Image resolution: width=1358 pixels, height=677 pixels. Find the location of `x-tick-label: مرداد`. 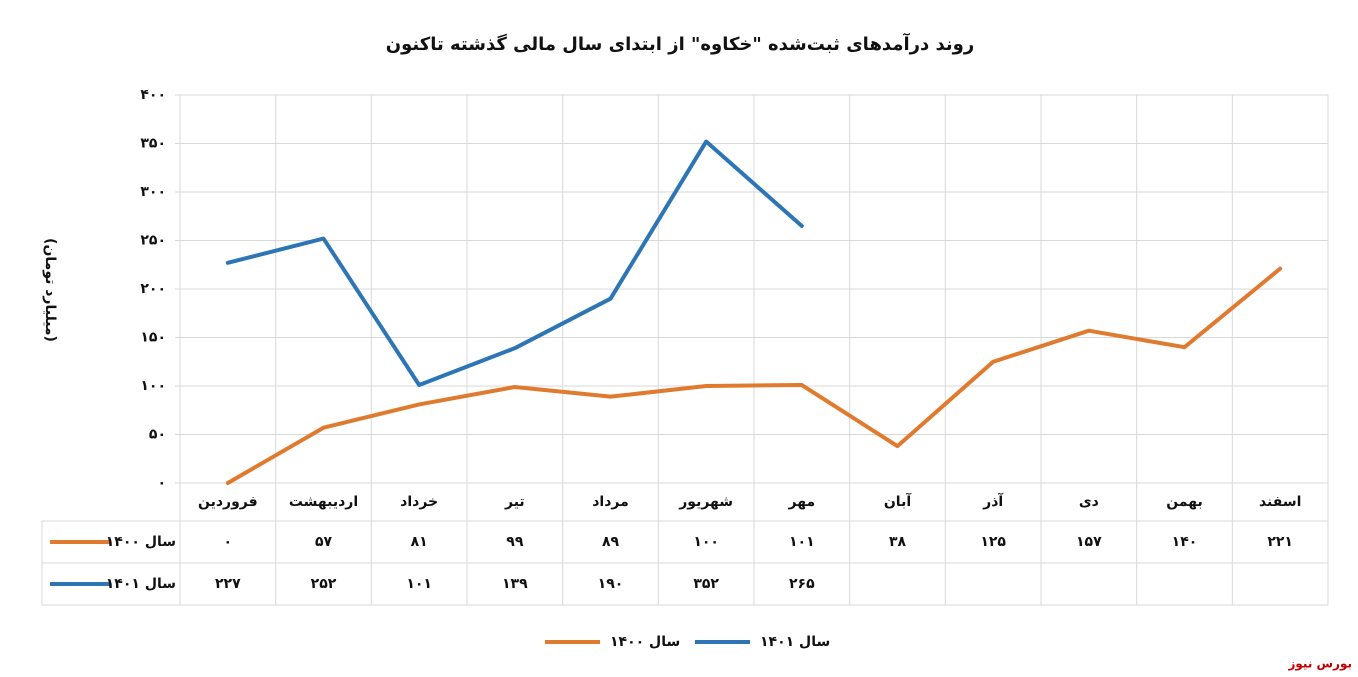

x-tick-label: مرداد is located at coordinates (610, 502).